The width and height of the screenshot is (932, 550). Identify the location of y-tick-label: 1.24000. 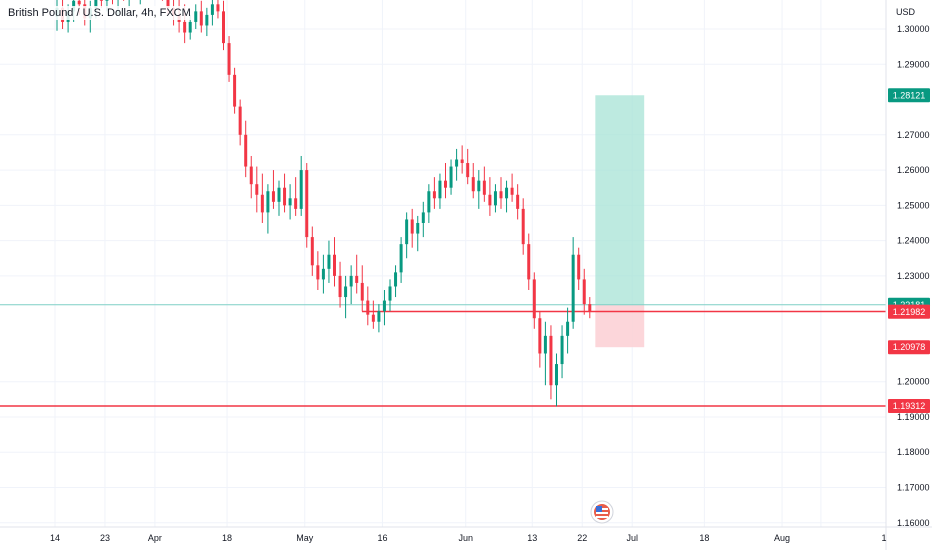
(913, 241).